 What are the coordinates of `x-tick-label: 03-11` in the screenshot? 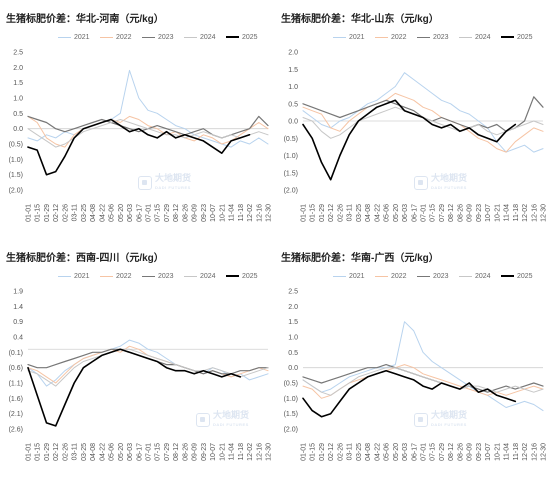 It's located at (350, 451).